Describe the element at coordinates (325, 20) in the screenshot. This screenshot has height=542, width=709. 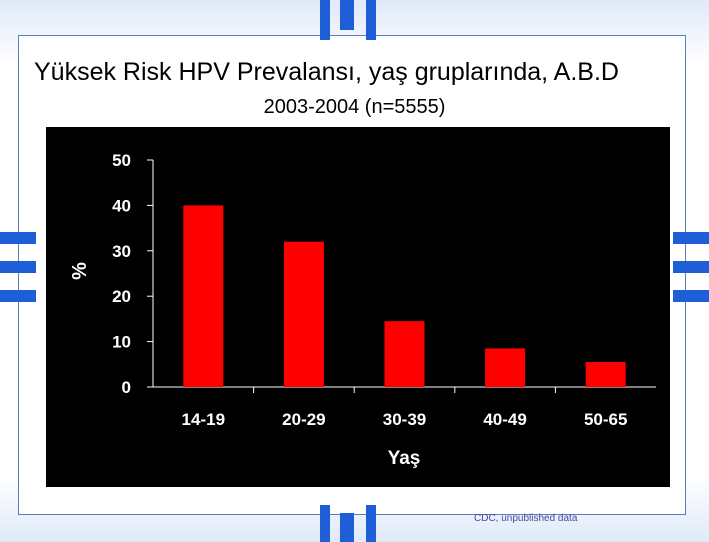
I see `top-decoration-bar-left` at that location.